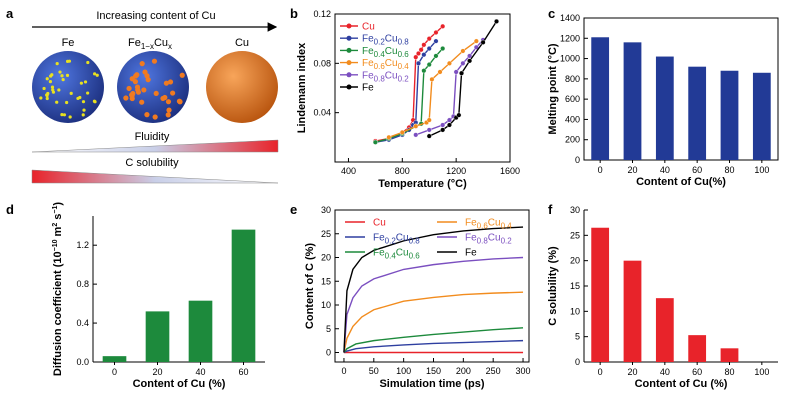  What do you see at coordinates (68, 43) in the screenshot?
I see `sphere-fe-label: Fe` at bounding box center [68, 43].